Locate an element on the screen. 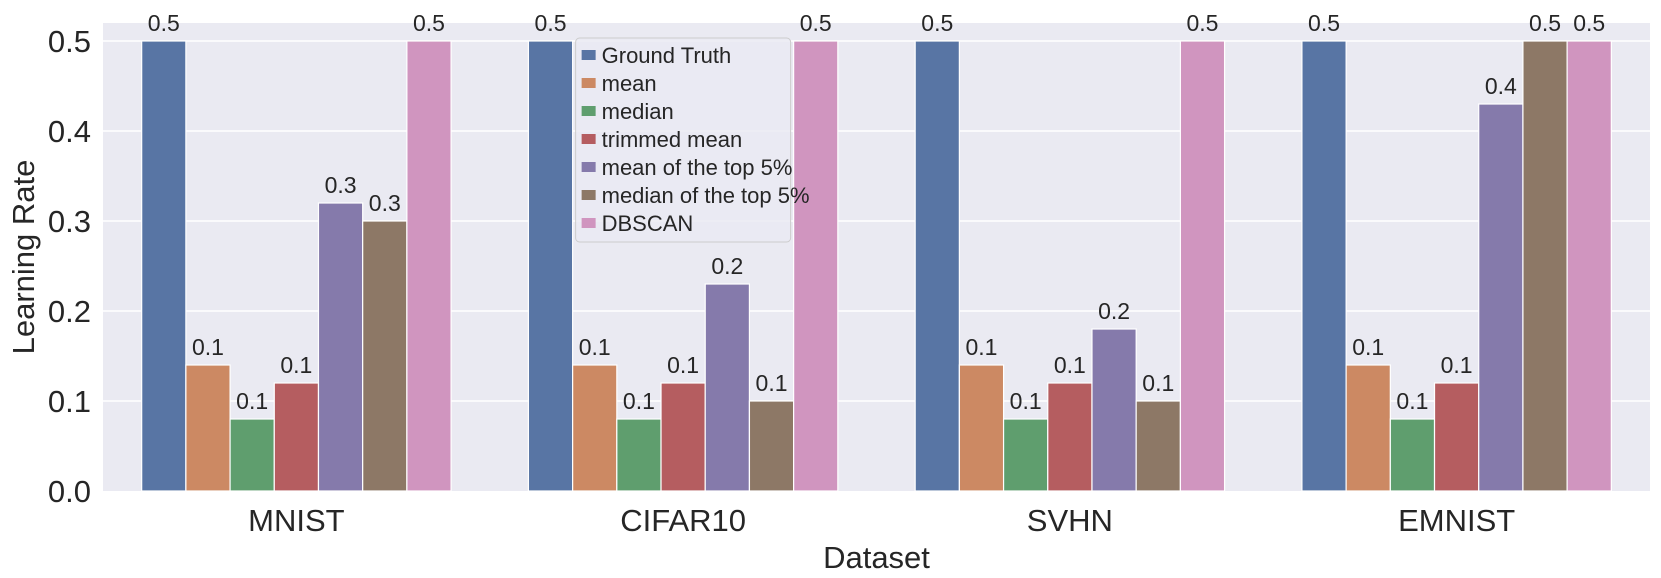  data-label: 0.4 is located at coordinates (1501, 86).